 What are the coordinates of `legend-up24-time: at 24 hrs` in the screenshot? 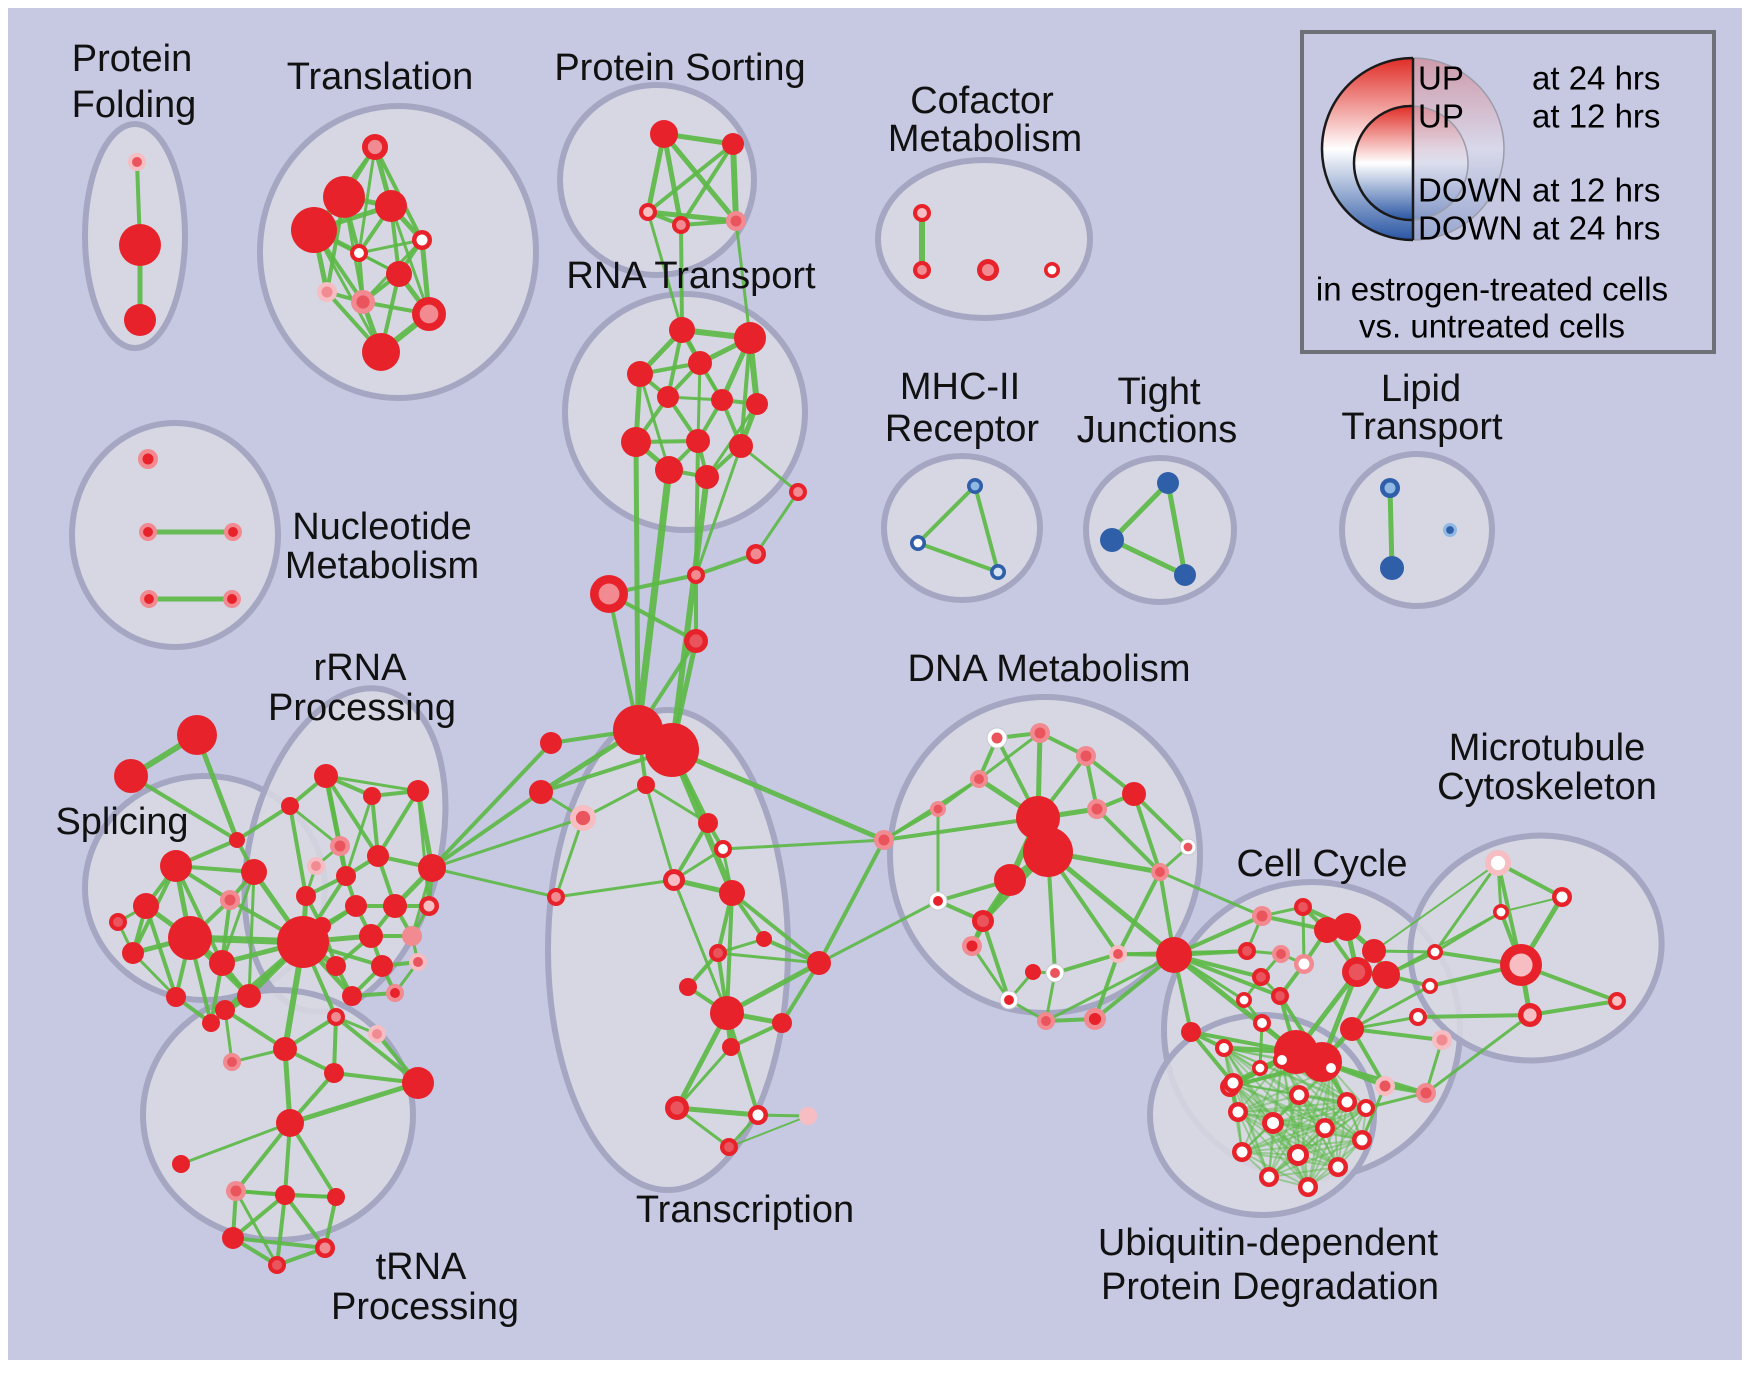 It's located at (1596, 78).